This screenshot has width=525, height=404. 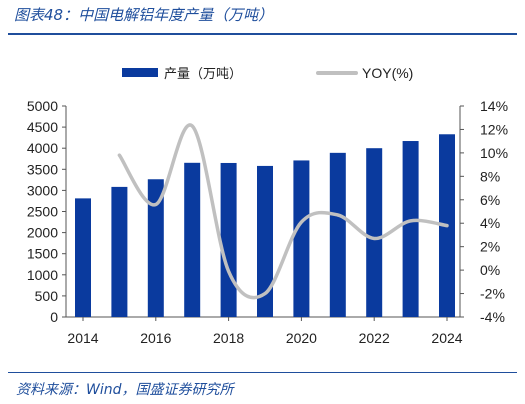 What do you see at coordinates (140, 72) in the screenshot?
I see `legend-swatch-bar` at bounding box center [140, 72].